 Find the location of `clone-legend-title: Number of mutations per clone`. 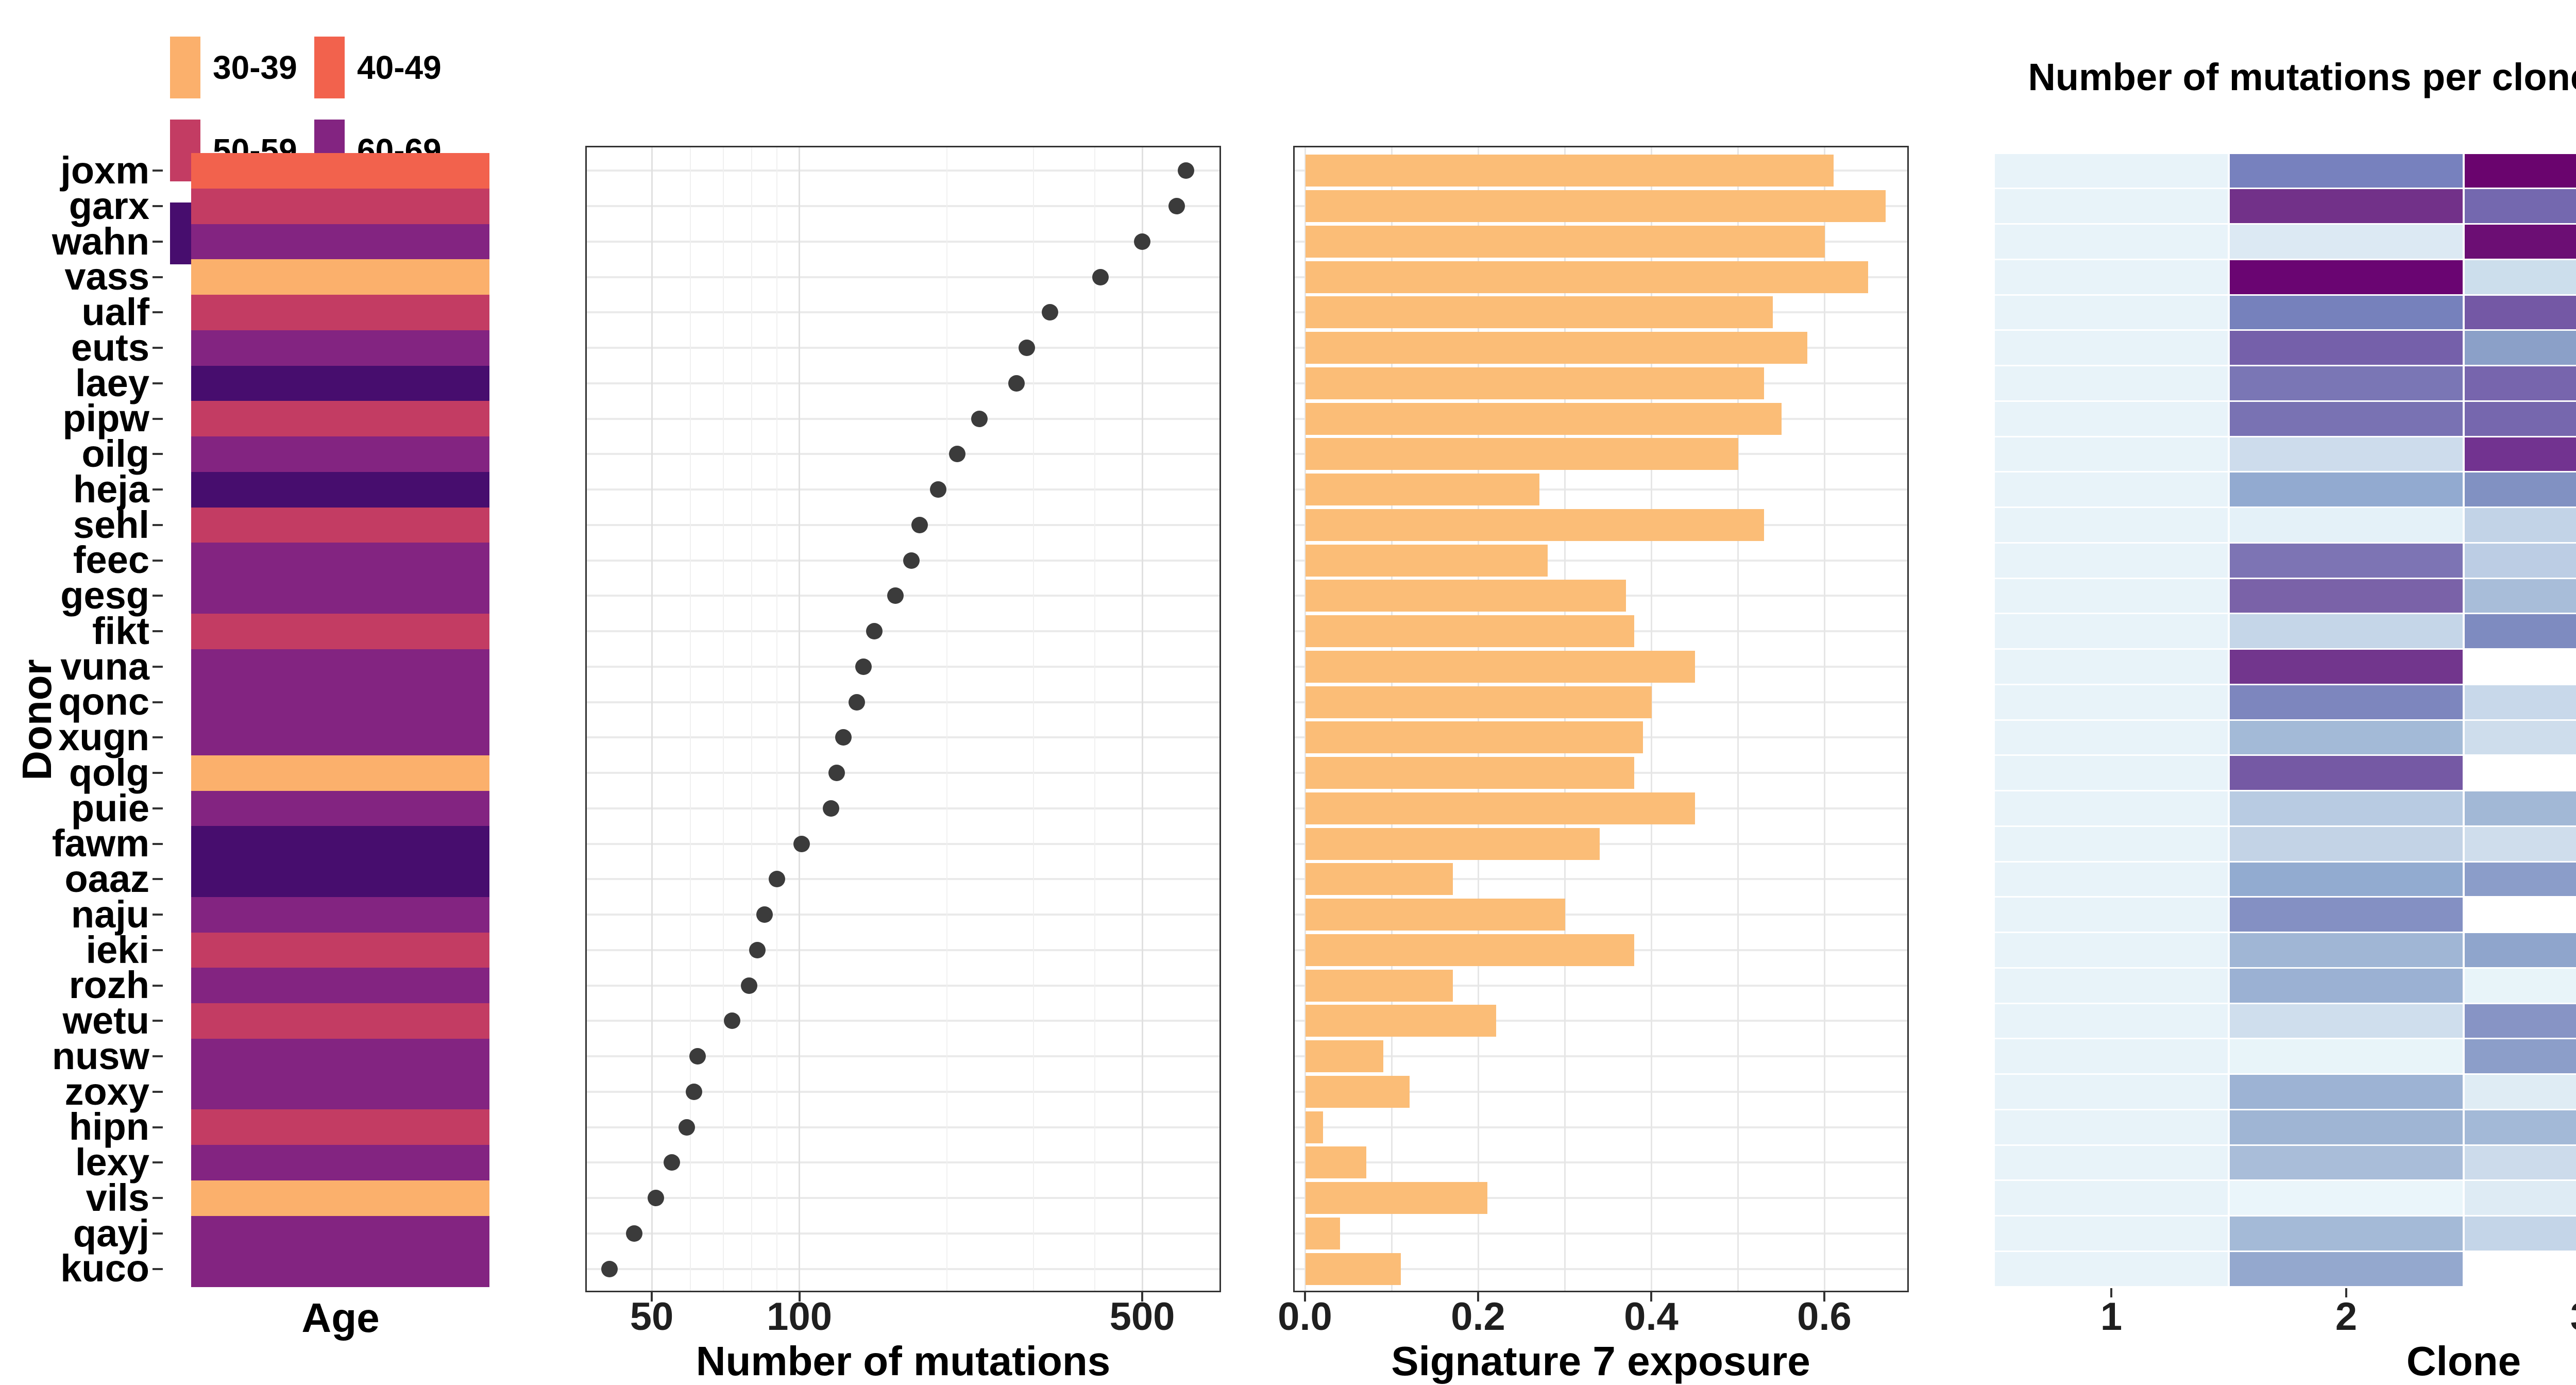

clone-legend-title: Number of mutations per clone is located at coordinates (2302, 77).